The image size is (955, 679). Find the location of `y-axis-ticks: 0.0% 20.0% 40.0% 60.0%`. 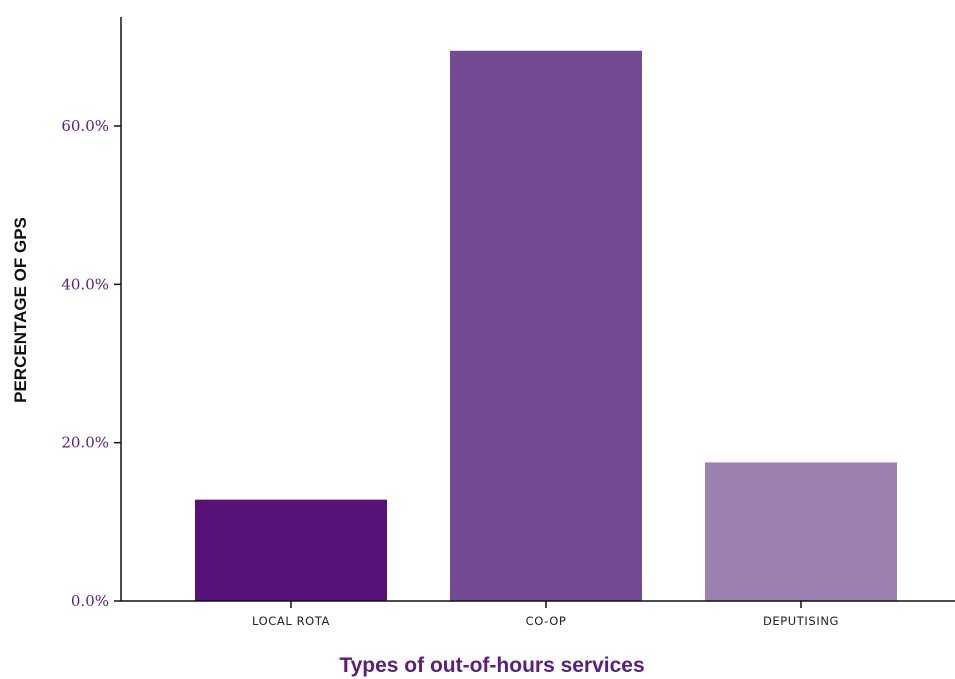

y-axis-ticks: 0.0% 20.0% 40.0% 60.0% is located at coordinates (91, 363).